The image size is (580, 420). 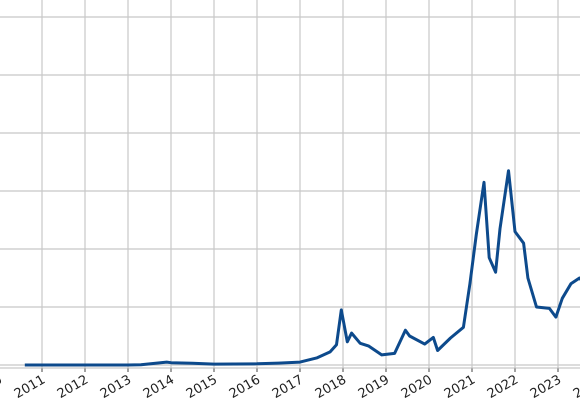 I want to click on x-tick-label: 2019, so click(x=374, y=387).